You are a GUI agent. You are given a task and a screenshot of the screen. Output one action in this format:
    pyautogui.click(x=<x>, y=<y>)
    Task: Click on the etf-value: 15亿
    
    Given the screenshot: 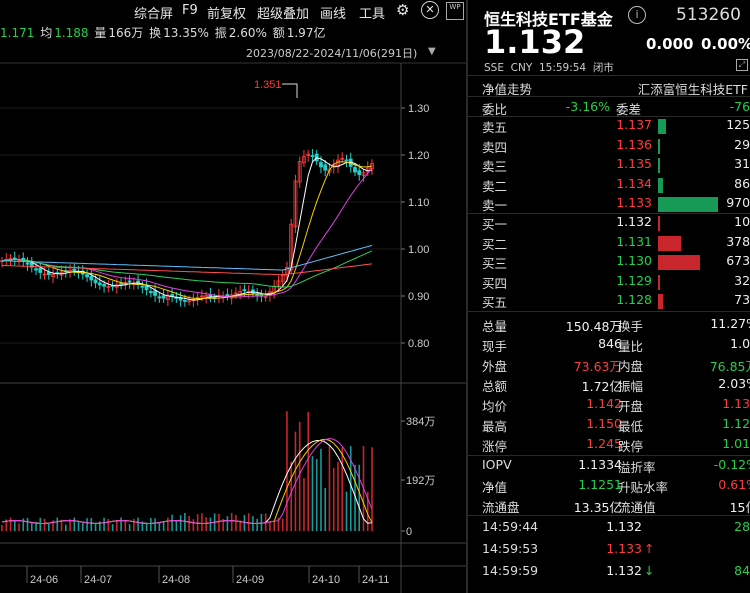 What is the action you would take?
    pyautogui.click(x=739, y=507)
    